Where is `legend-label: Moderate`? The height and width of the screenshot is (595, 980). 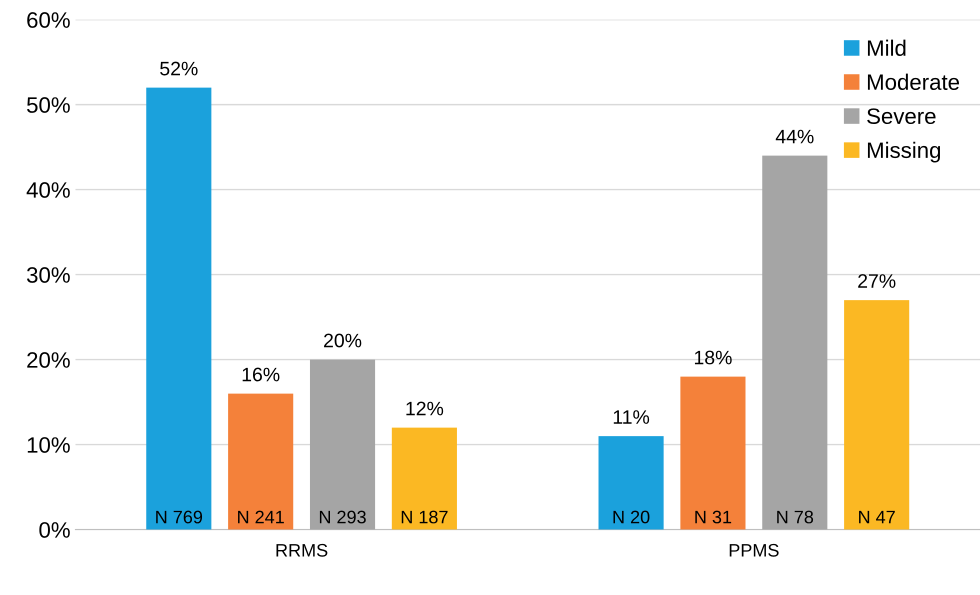 legend-label: Moderate is located at coordinates (914, 82).